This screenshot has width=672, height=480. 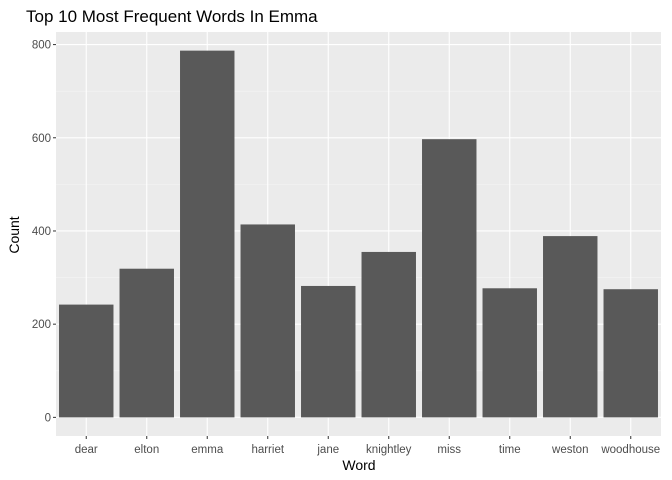 What do you see at coordinates (207, 234) in the screenshot?
I see `bar-emma` at bounding box center [207, 234].